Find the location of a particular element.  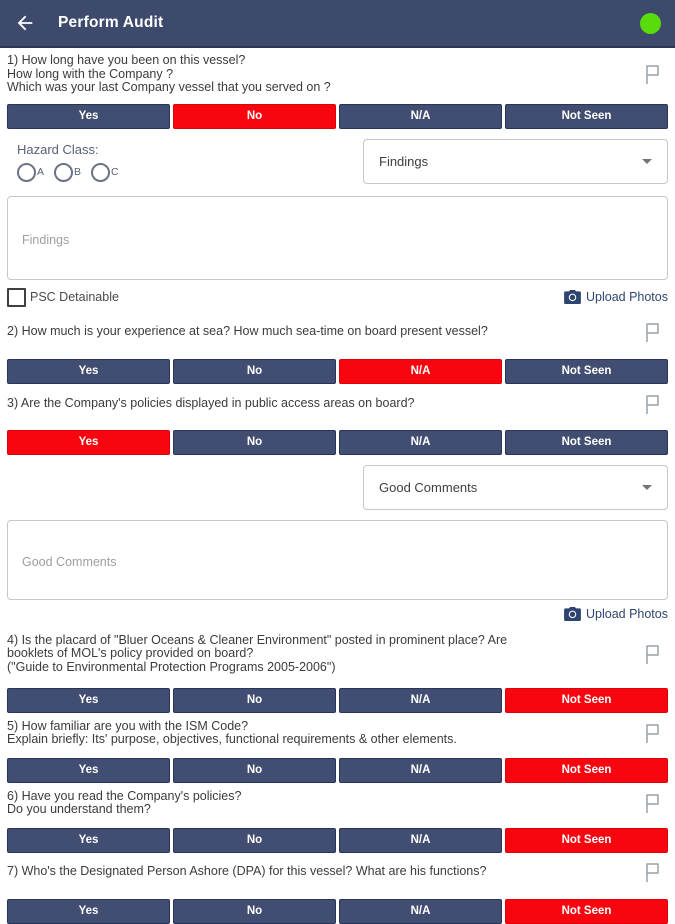

good-comments-dropdown-value: Good Comments is located at coordinates (428, 487).